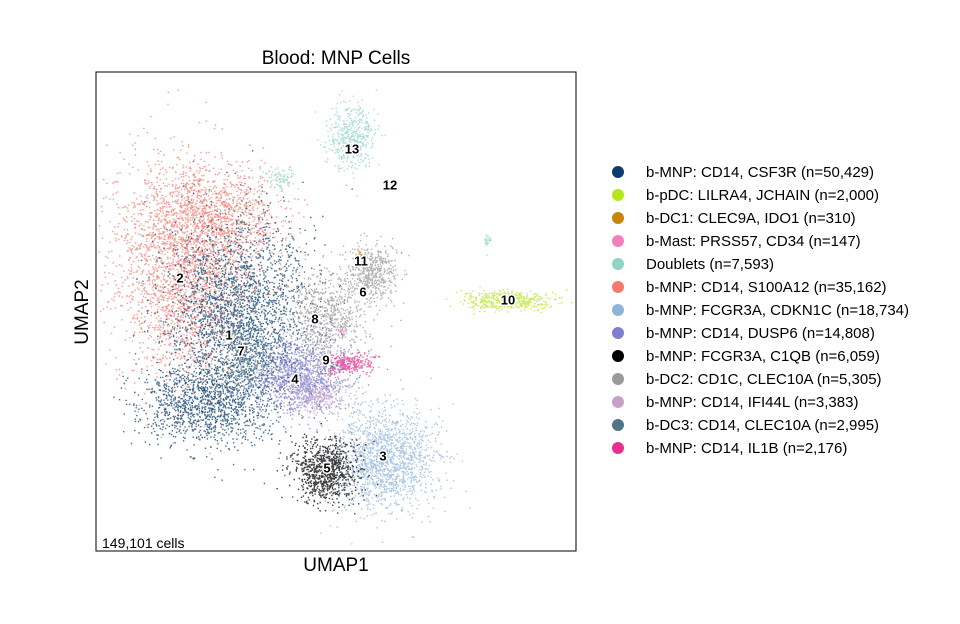  I want to click on cluster-label-10: 10, so click(508, 299).